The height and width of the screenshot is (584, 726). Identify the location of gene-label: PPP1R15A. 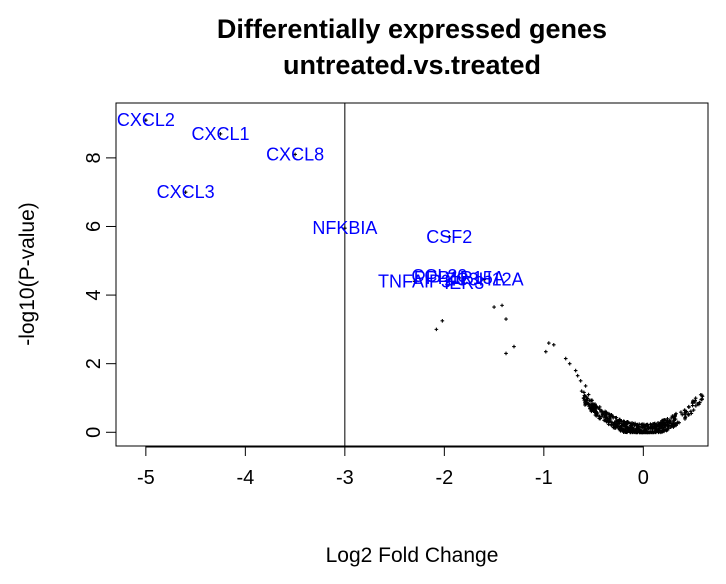
(459, 278).